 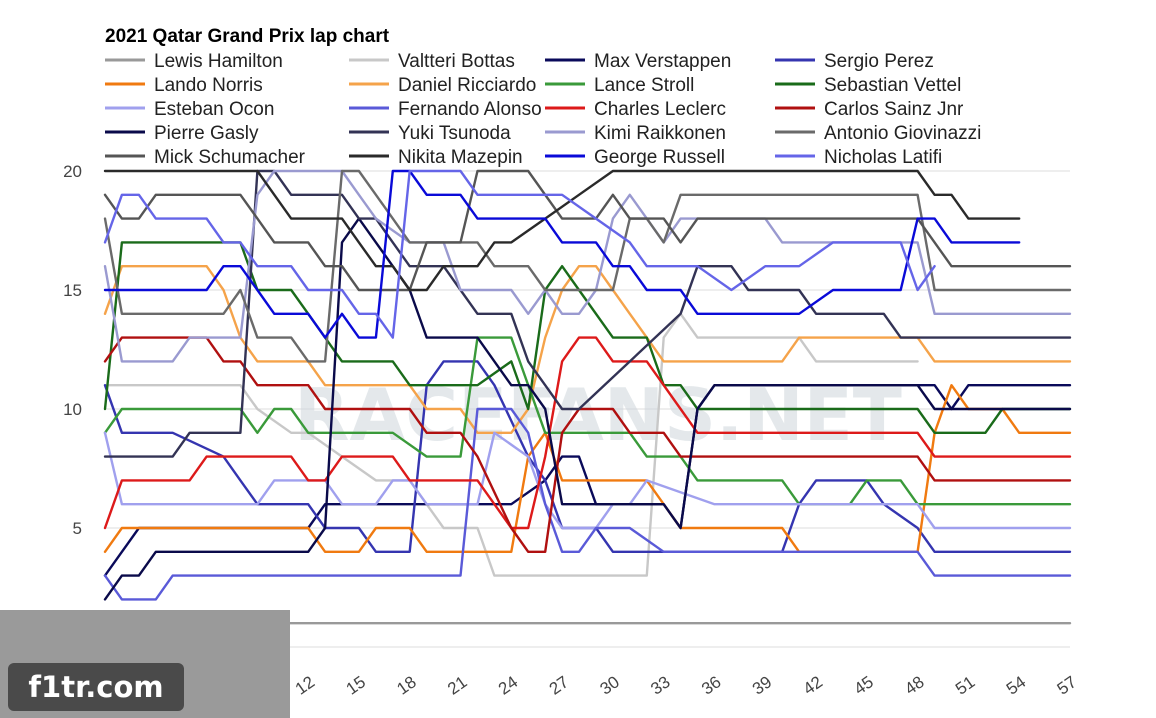 I want to click on legend-item: Antonio Giovinazzi, so click(x=878, y=133).